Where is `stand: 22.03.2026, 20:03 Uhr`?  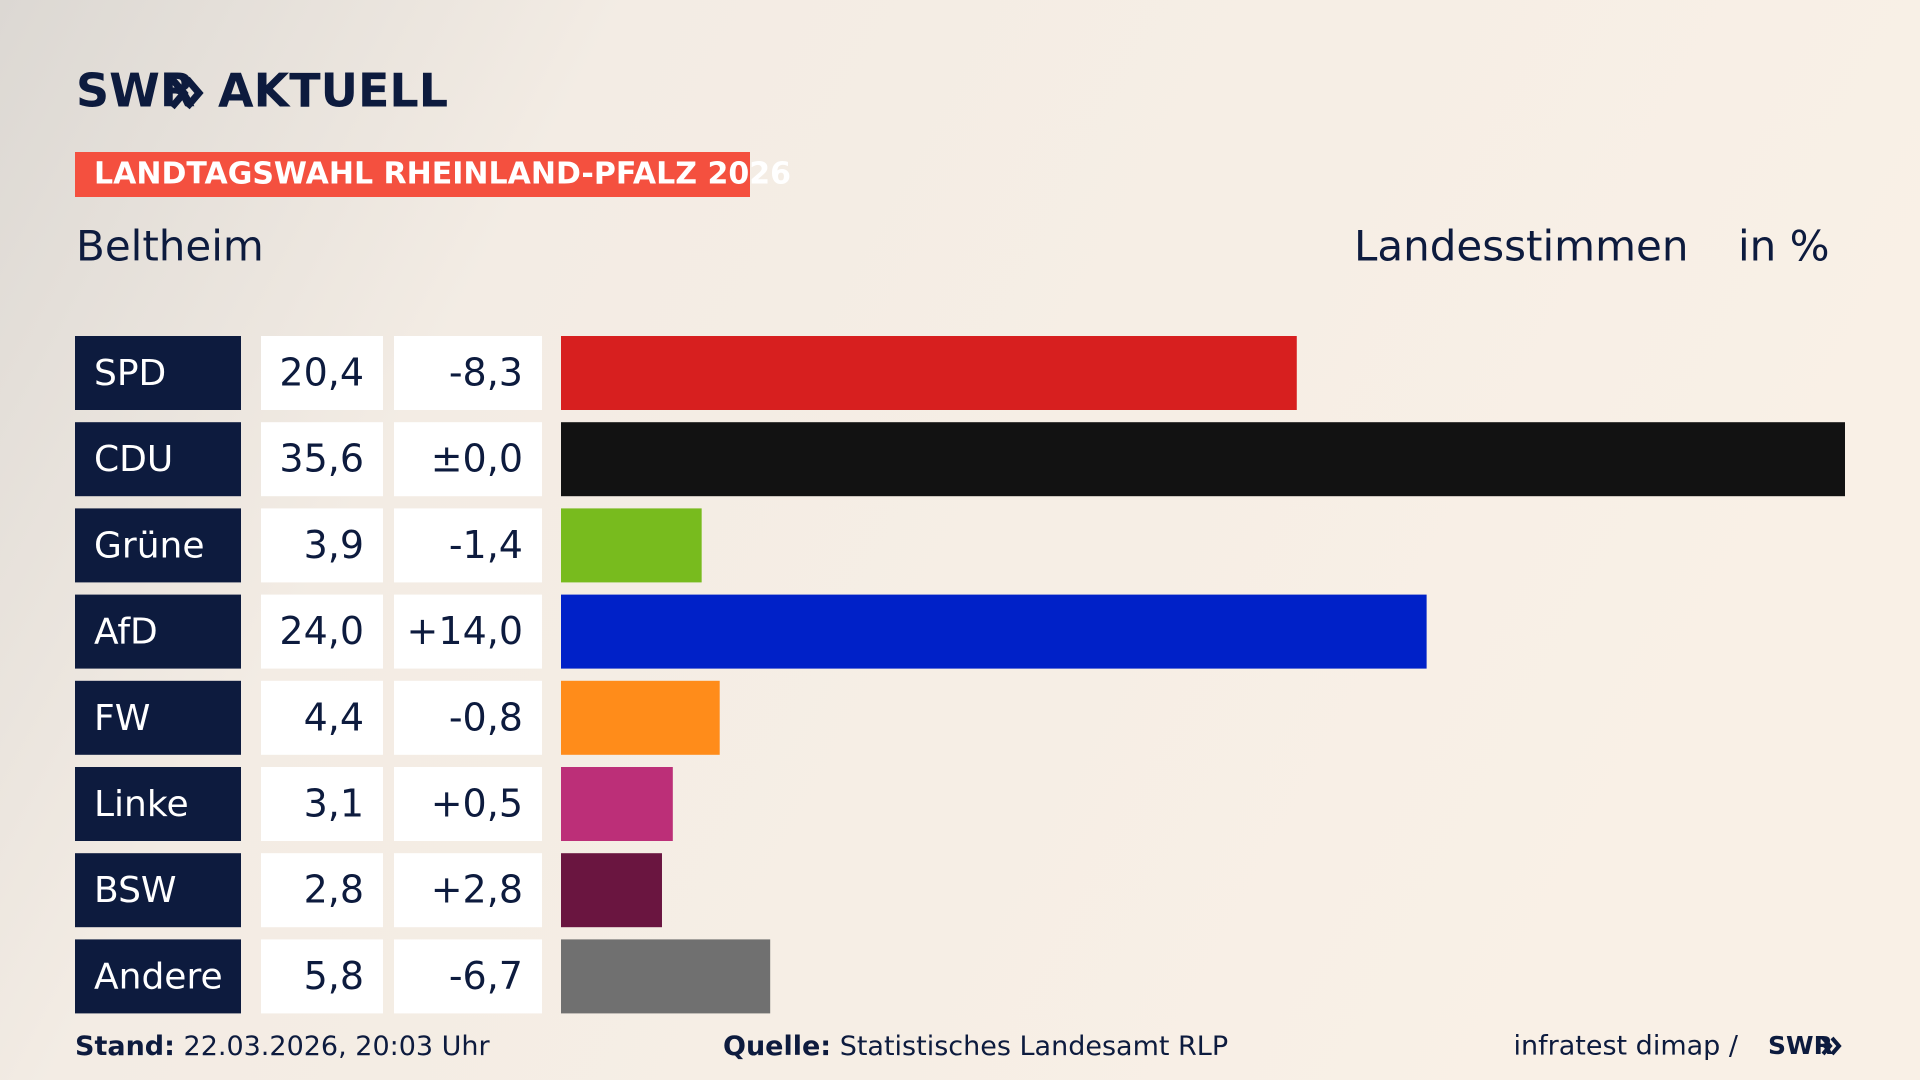 stand: 22.03.2026, 20:03 Uhr is located at coordinates (337, 1046).